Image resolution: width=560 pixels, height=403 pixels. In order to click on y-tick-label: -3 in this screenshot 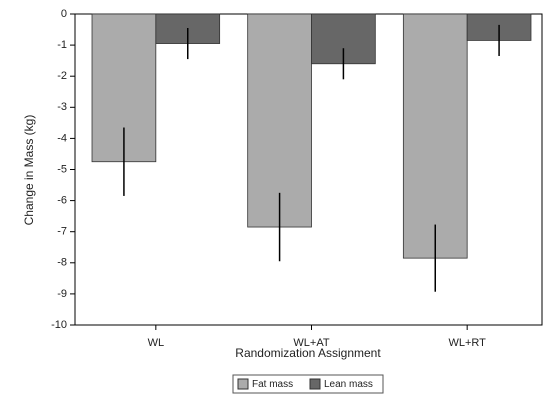, I will do `click(62, 107)`.